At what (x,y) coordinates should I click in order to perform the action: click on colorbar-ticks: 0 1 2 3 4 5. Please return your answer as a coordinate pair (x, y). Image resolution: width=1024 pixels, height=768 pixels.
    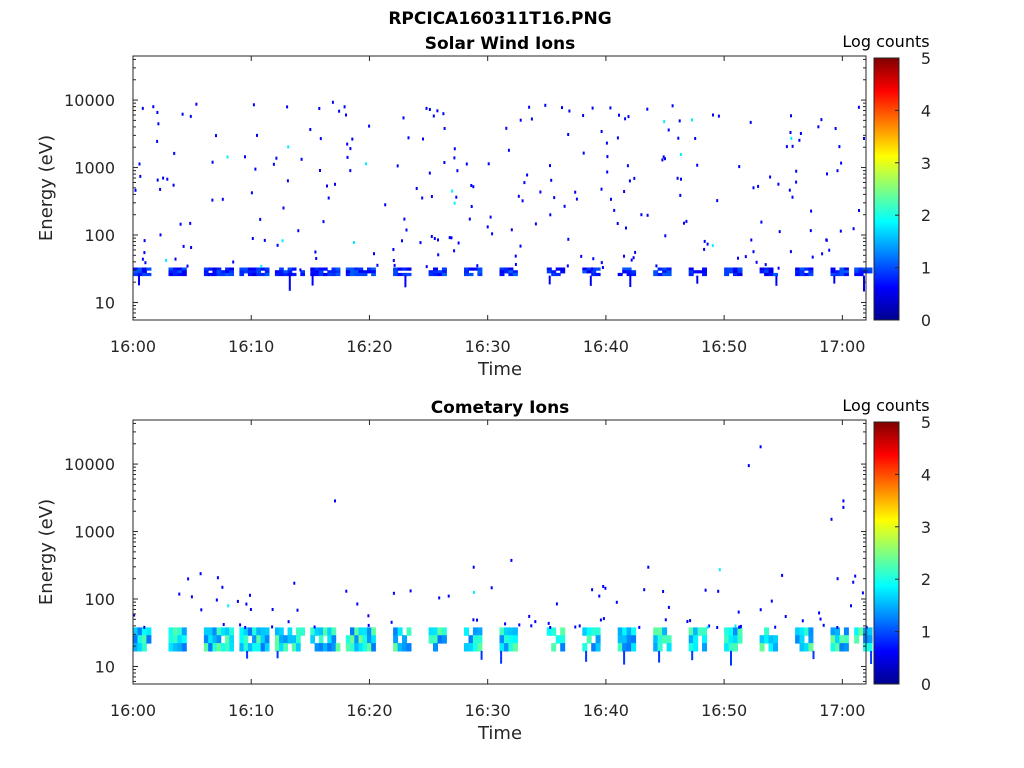
    Looking at the image, I should click on (913, 189).